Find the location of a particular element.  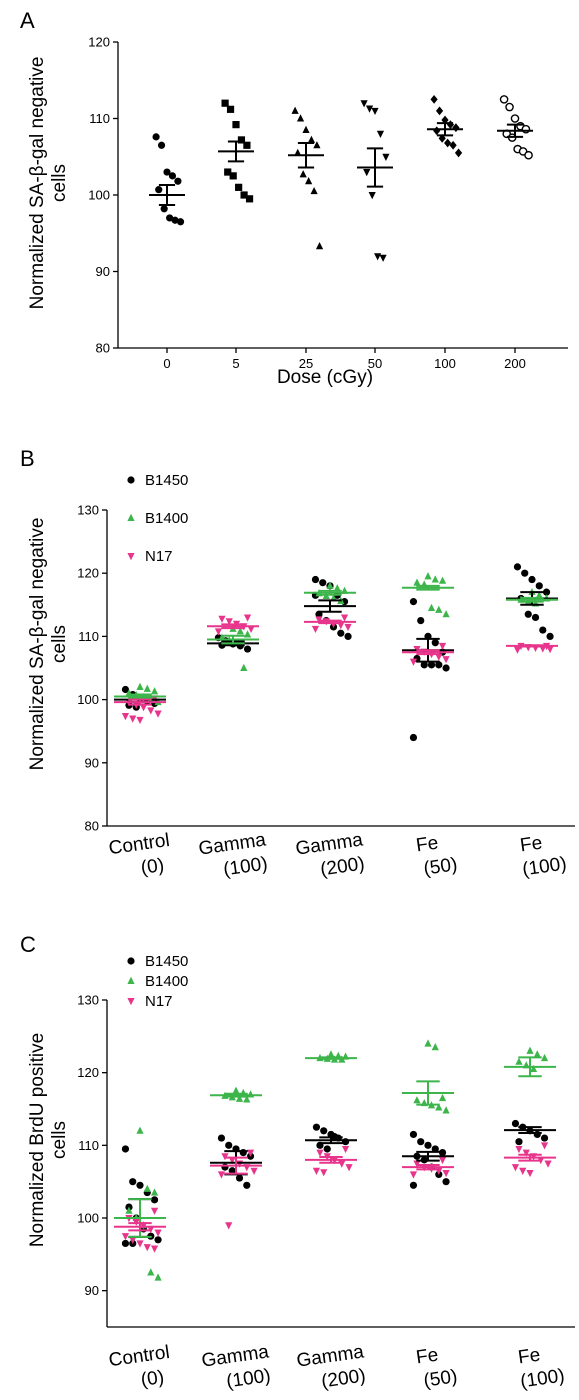

panel-b-legend-marker-n17 is located at coordinates (131, 557).